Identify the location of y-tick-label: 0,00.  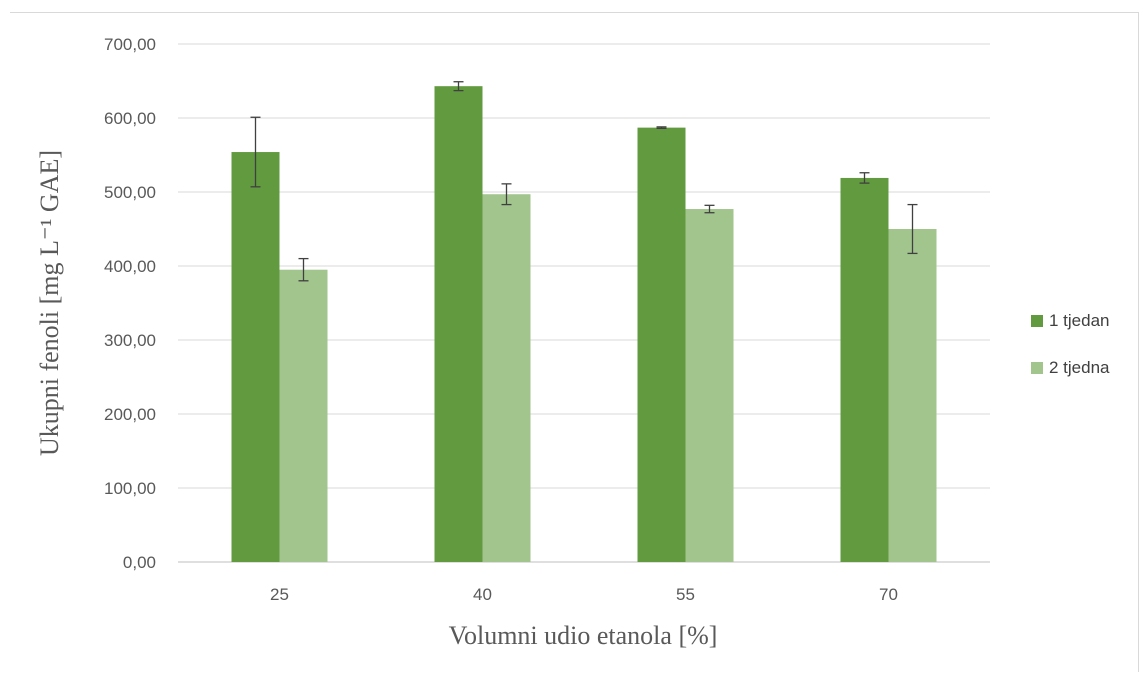
(139, 562).